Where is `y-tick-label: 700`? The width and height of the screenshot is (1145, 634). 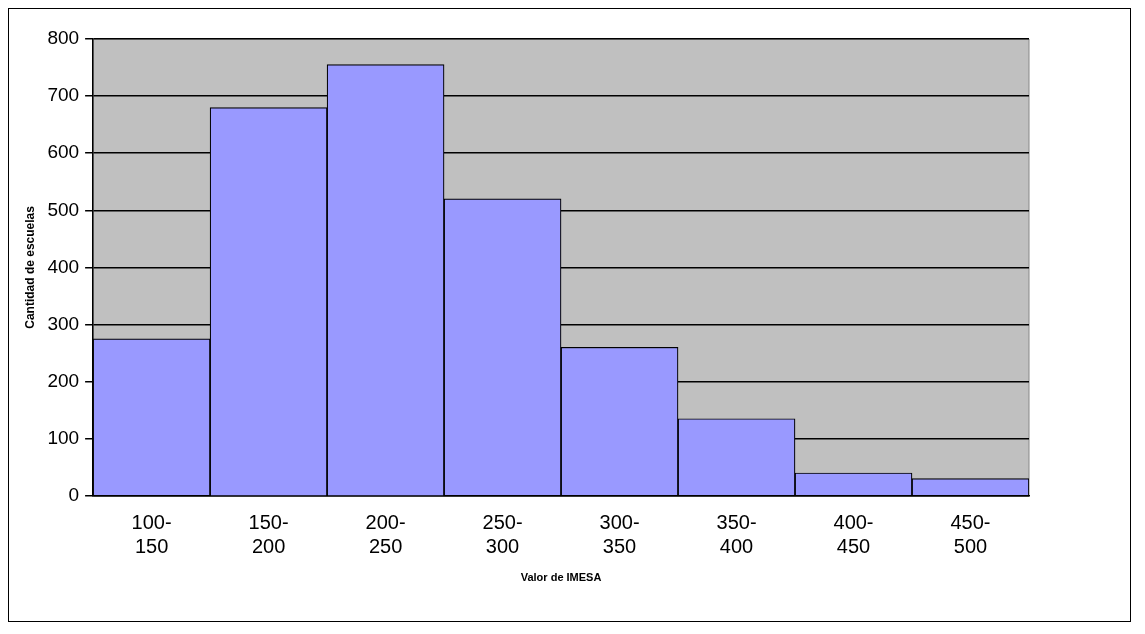 y-tick-label: 700 is located at coordinates (63, 95).